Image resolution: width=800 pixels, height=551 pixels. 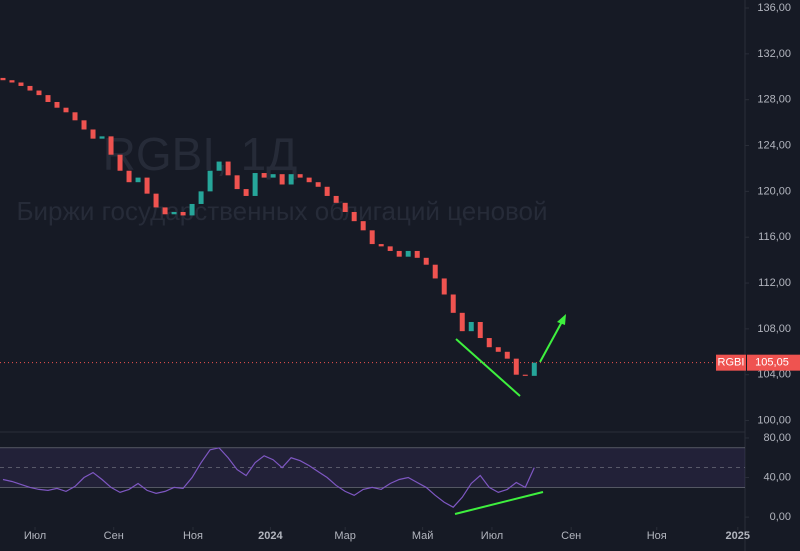 What do you see at coordinates (345, 536) in the screenshot?
I see `x-tick-label: Мар` at bounding box center [345, 536].